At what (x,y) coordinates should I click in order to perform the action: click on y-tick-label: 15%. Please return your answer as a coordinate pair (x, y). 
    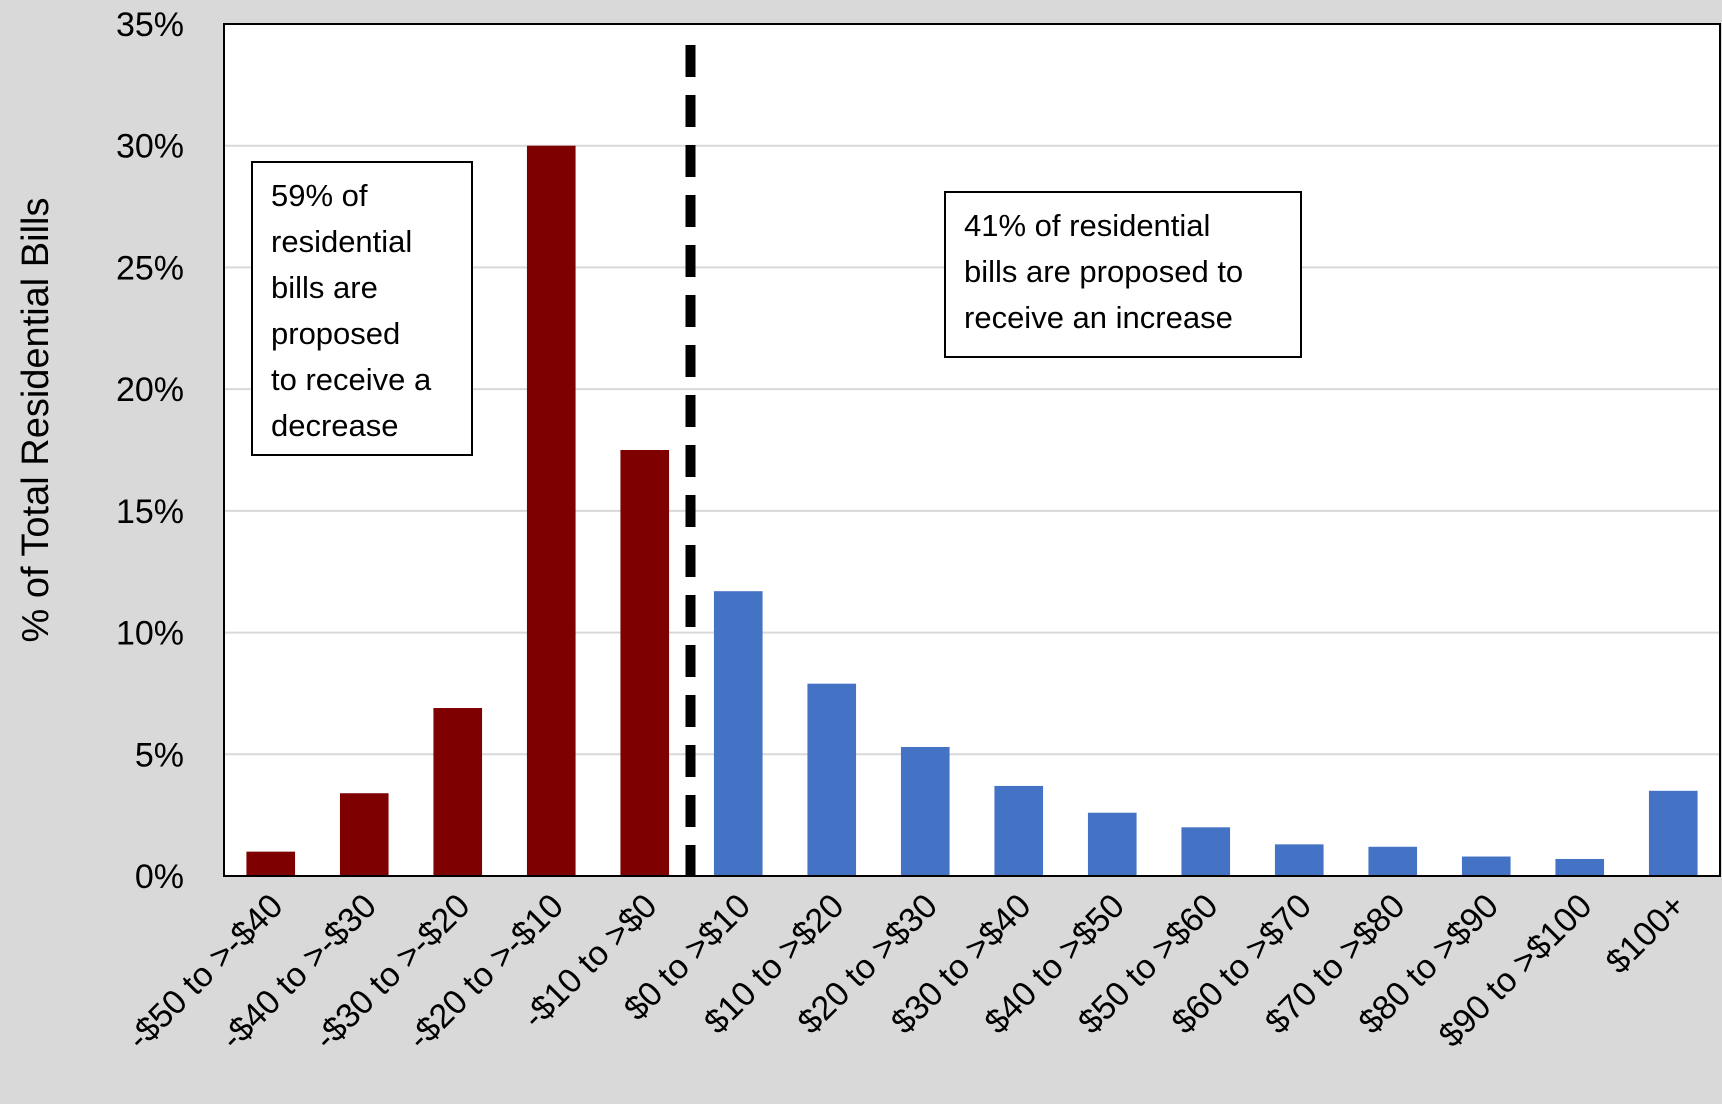
    Looking at the image, I should click on (150, 512).